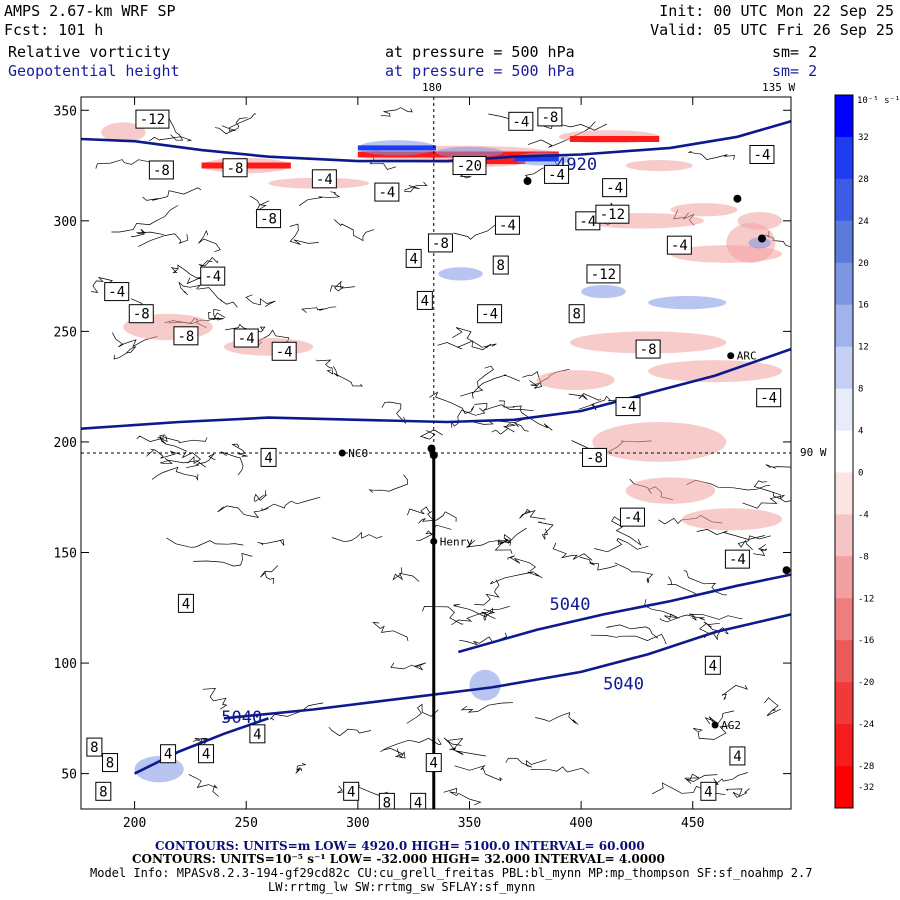 The width and height of the screenshot is (900, 900). Describe the element at coordinates (235, 169) in the screenshot. I see `vorticity-label: -8` at that location.